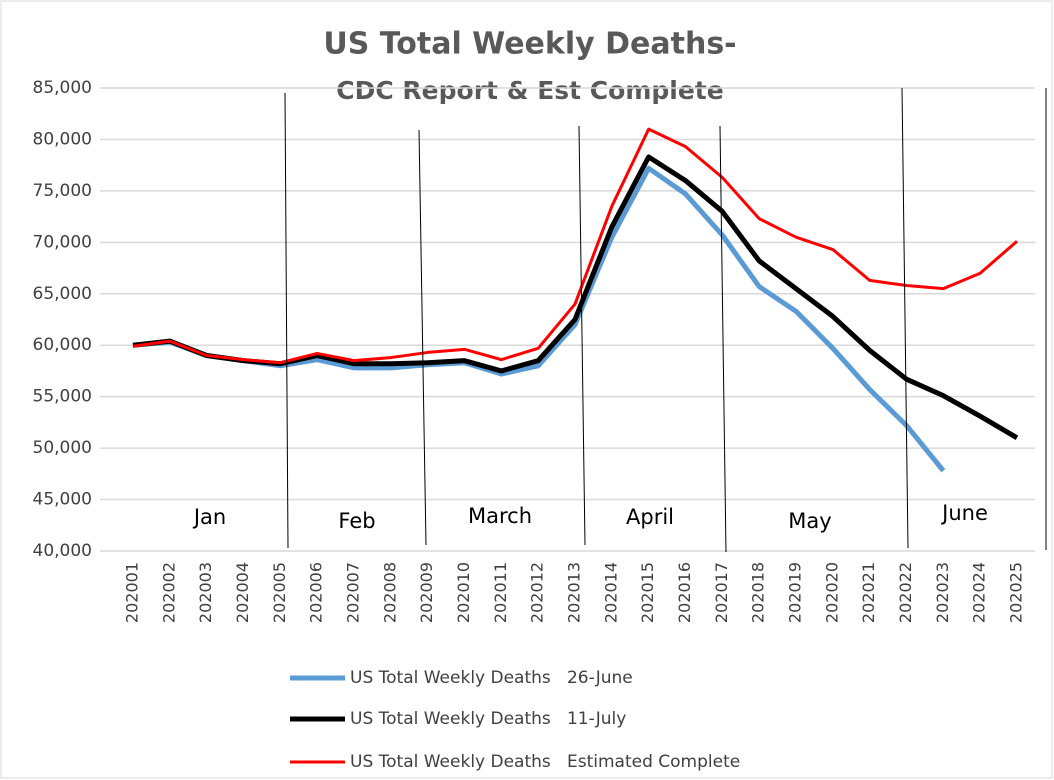 The width and height of the screenshot is (1054, 780). Describe the element at coordinates (132, 592) in the screenshot. I see `x-tick-label: 202001` at that location.